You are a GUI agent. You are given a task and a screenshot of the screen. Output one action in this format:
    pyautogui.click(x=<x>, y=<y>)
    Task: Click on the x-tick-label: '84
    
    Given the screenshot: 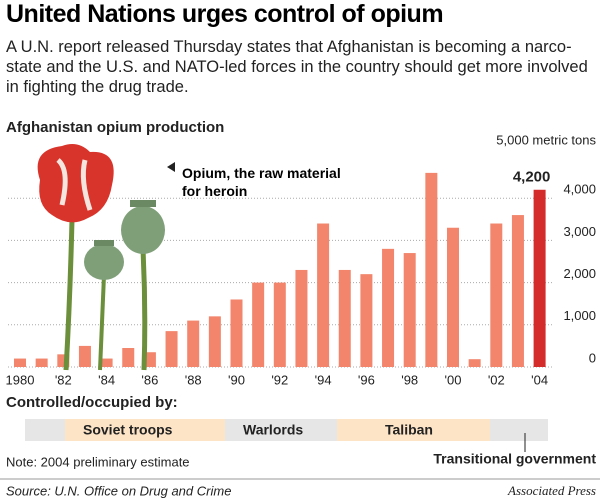 What is the action you would take?
    pyautogui.click(x=106, y=379)
    